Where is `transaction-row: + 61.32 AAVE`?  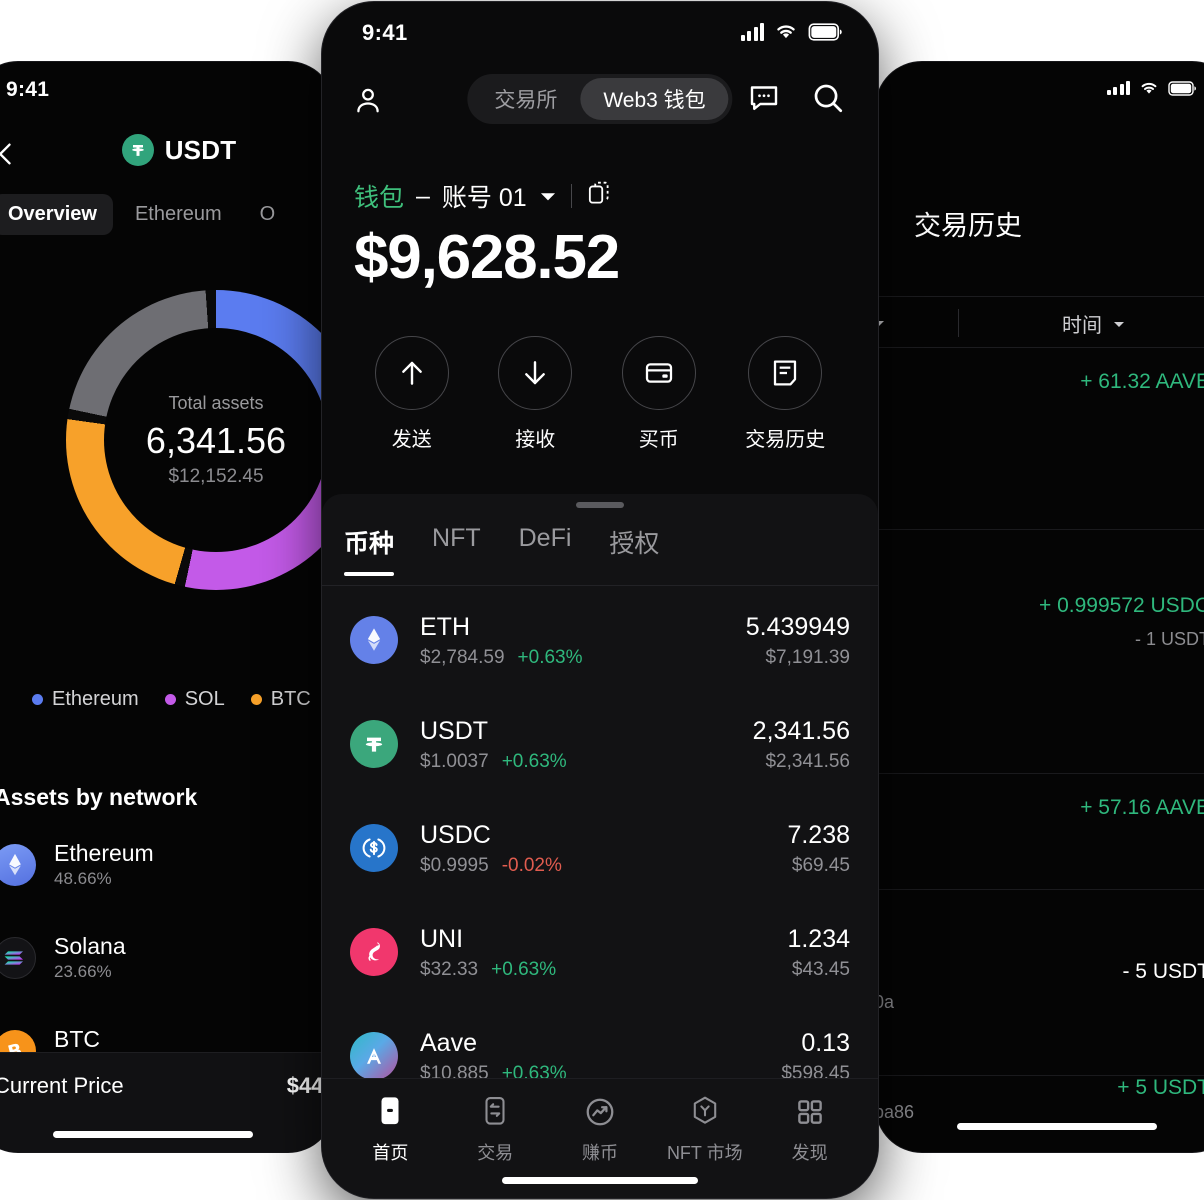 transaction-row: + 61.32 AAVE is located at coordinates (1040, 439).